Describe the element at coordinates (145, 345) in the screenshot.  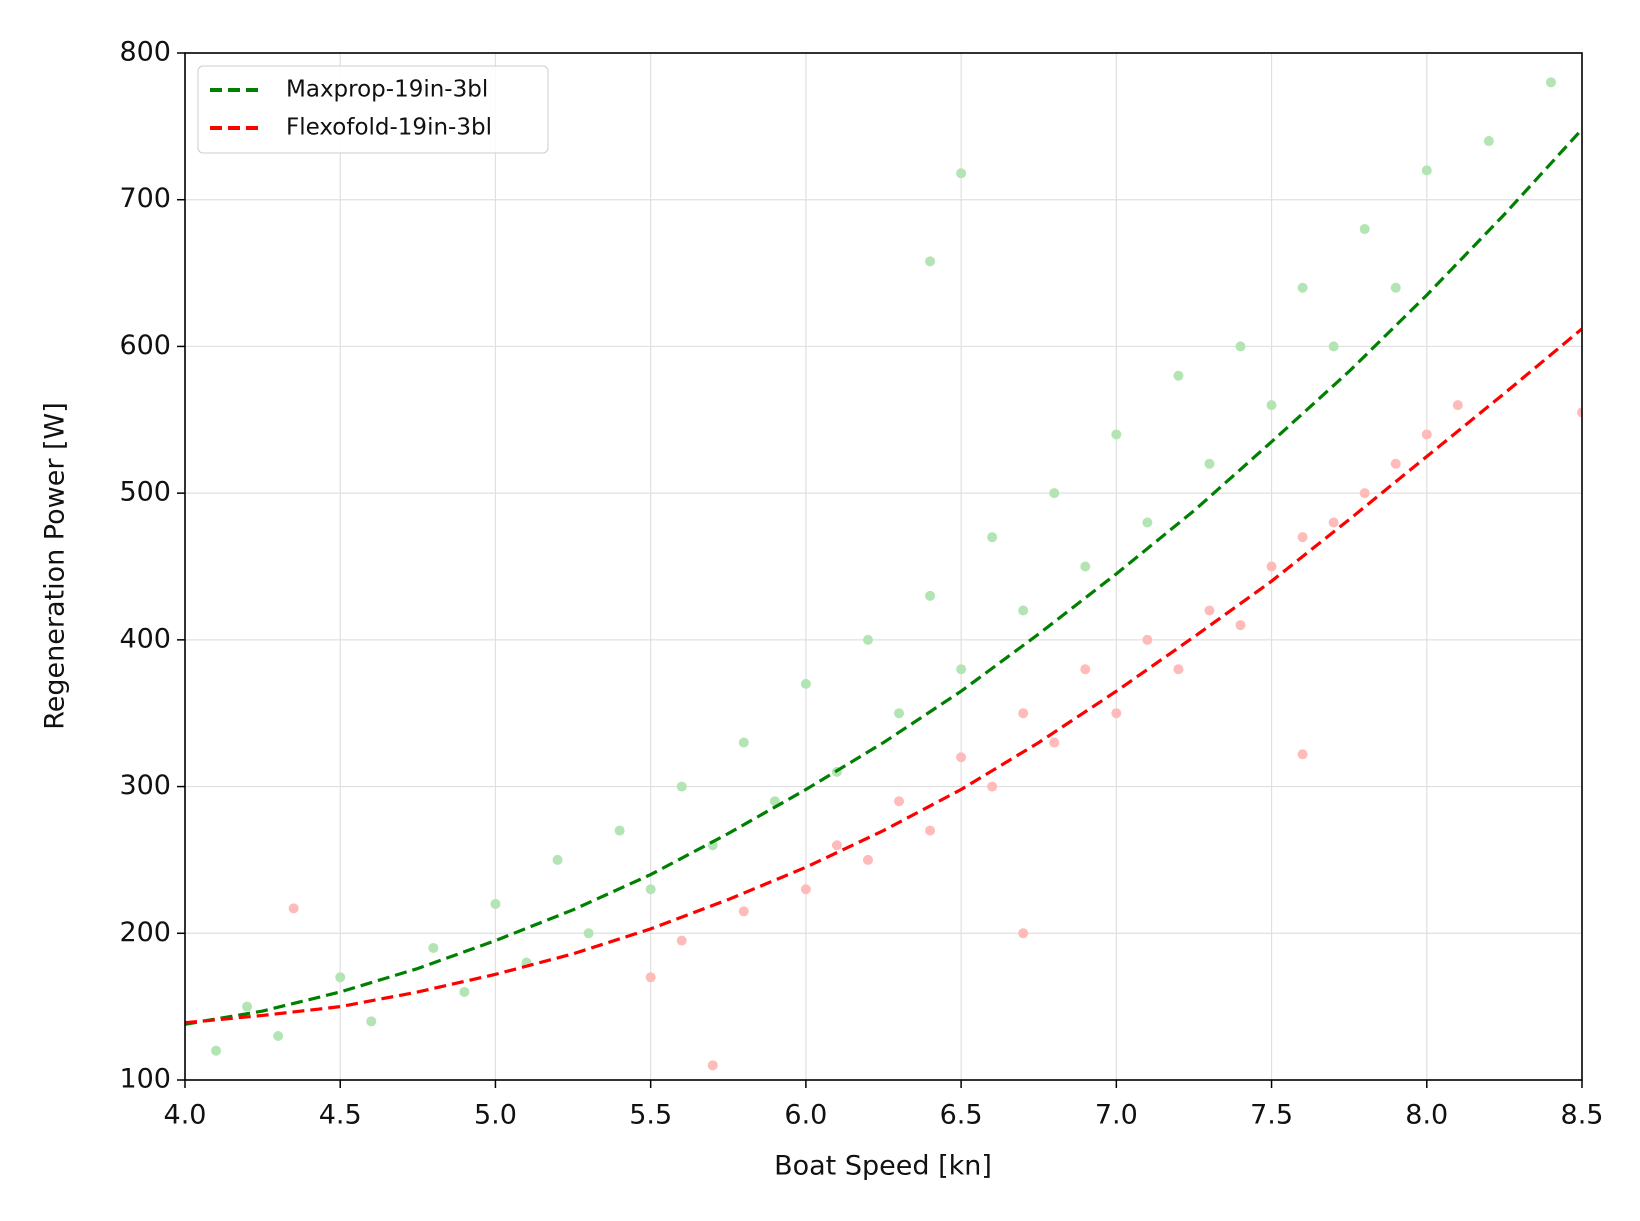
I see `y-tick-label: 600` at that location.